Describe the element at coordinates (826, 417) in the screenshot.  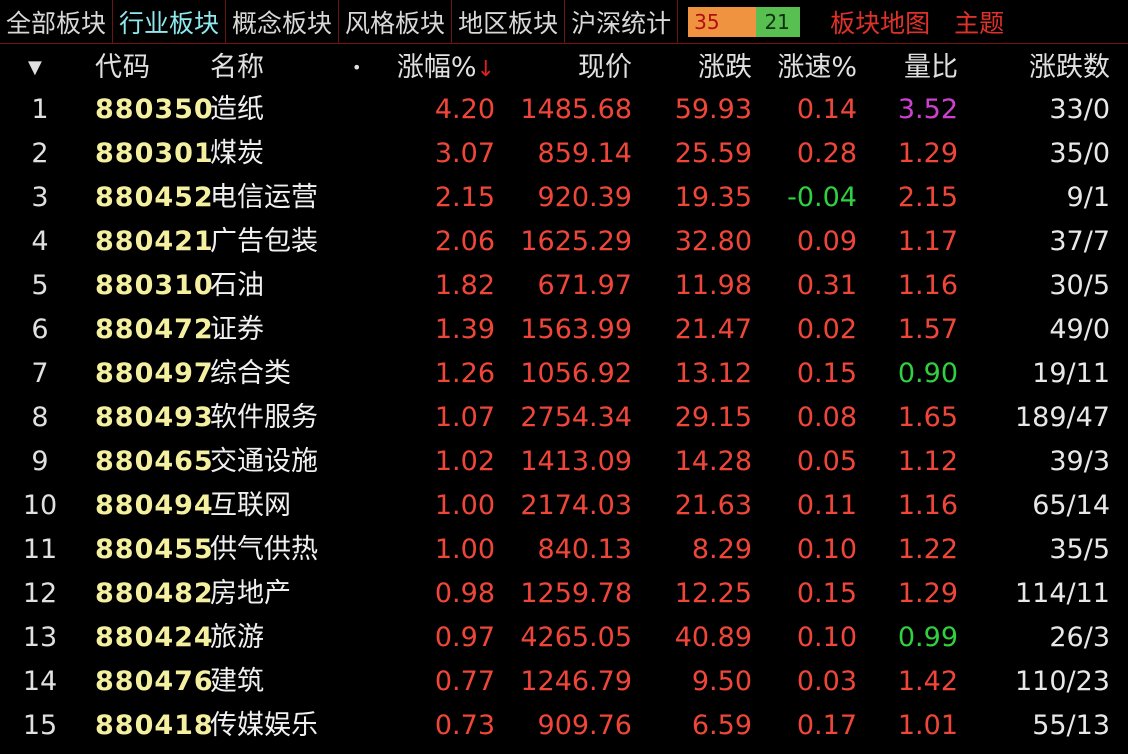
I see `speed: 0.08` at that location.